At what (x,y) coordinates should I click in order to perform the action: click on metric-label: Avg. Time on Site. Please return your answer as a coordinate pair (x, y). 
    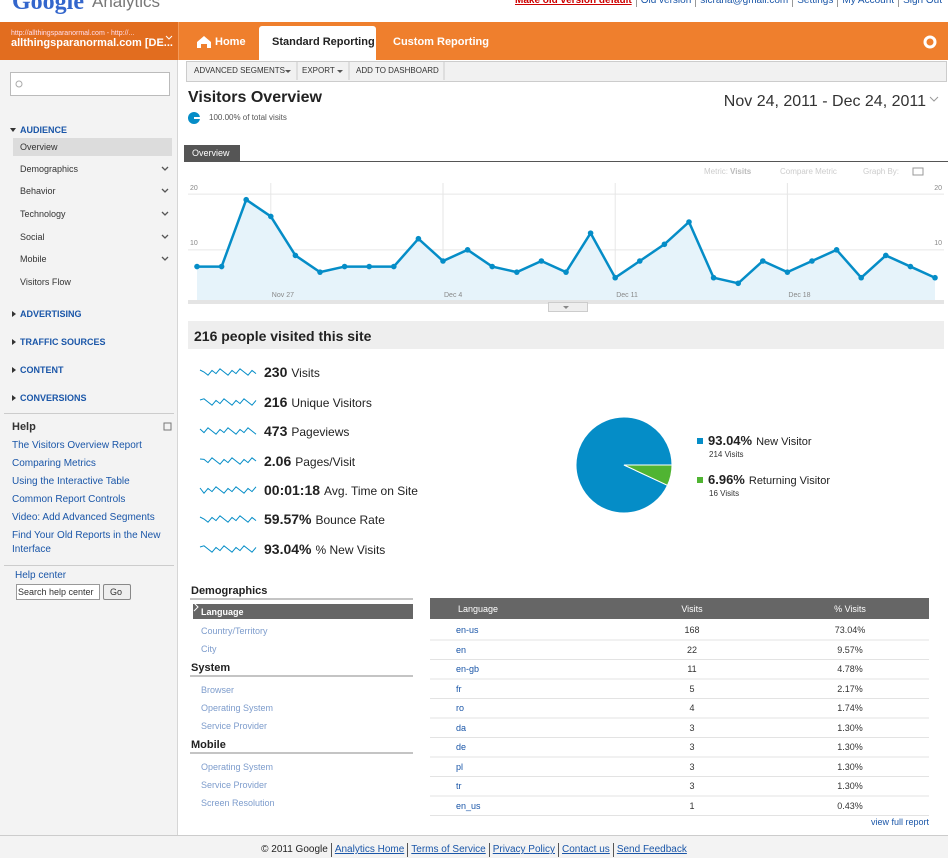
    Looking at the image, I should click on (371, 491).